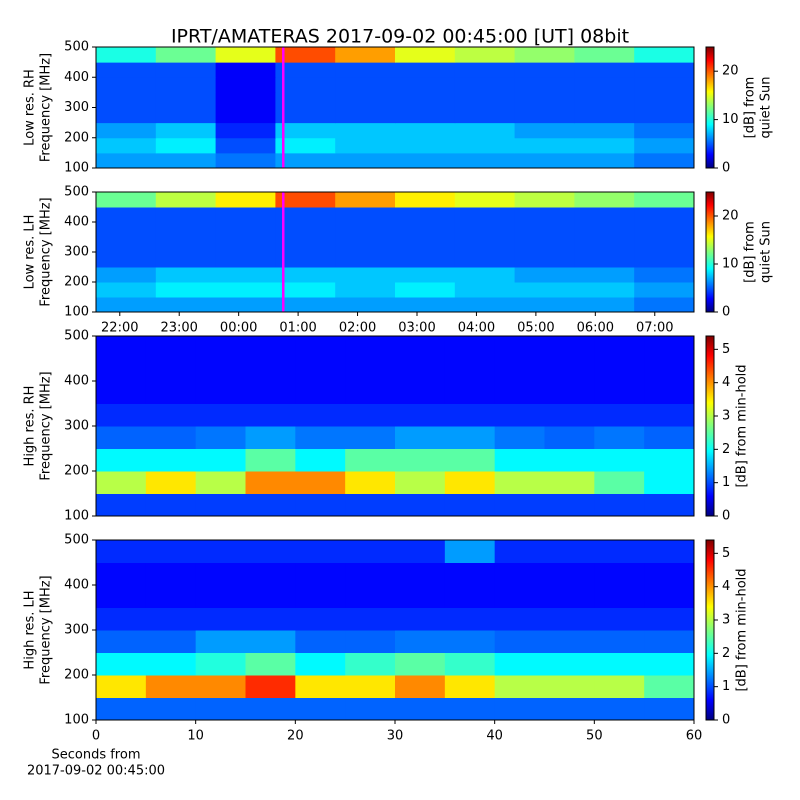 This screenshot has width=800, height=800. Describe the element at coordinates (594, 736) in the screenshot. I see `x-tick-label: 50` at that location.